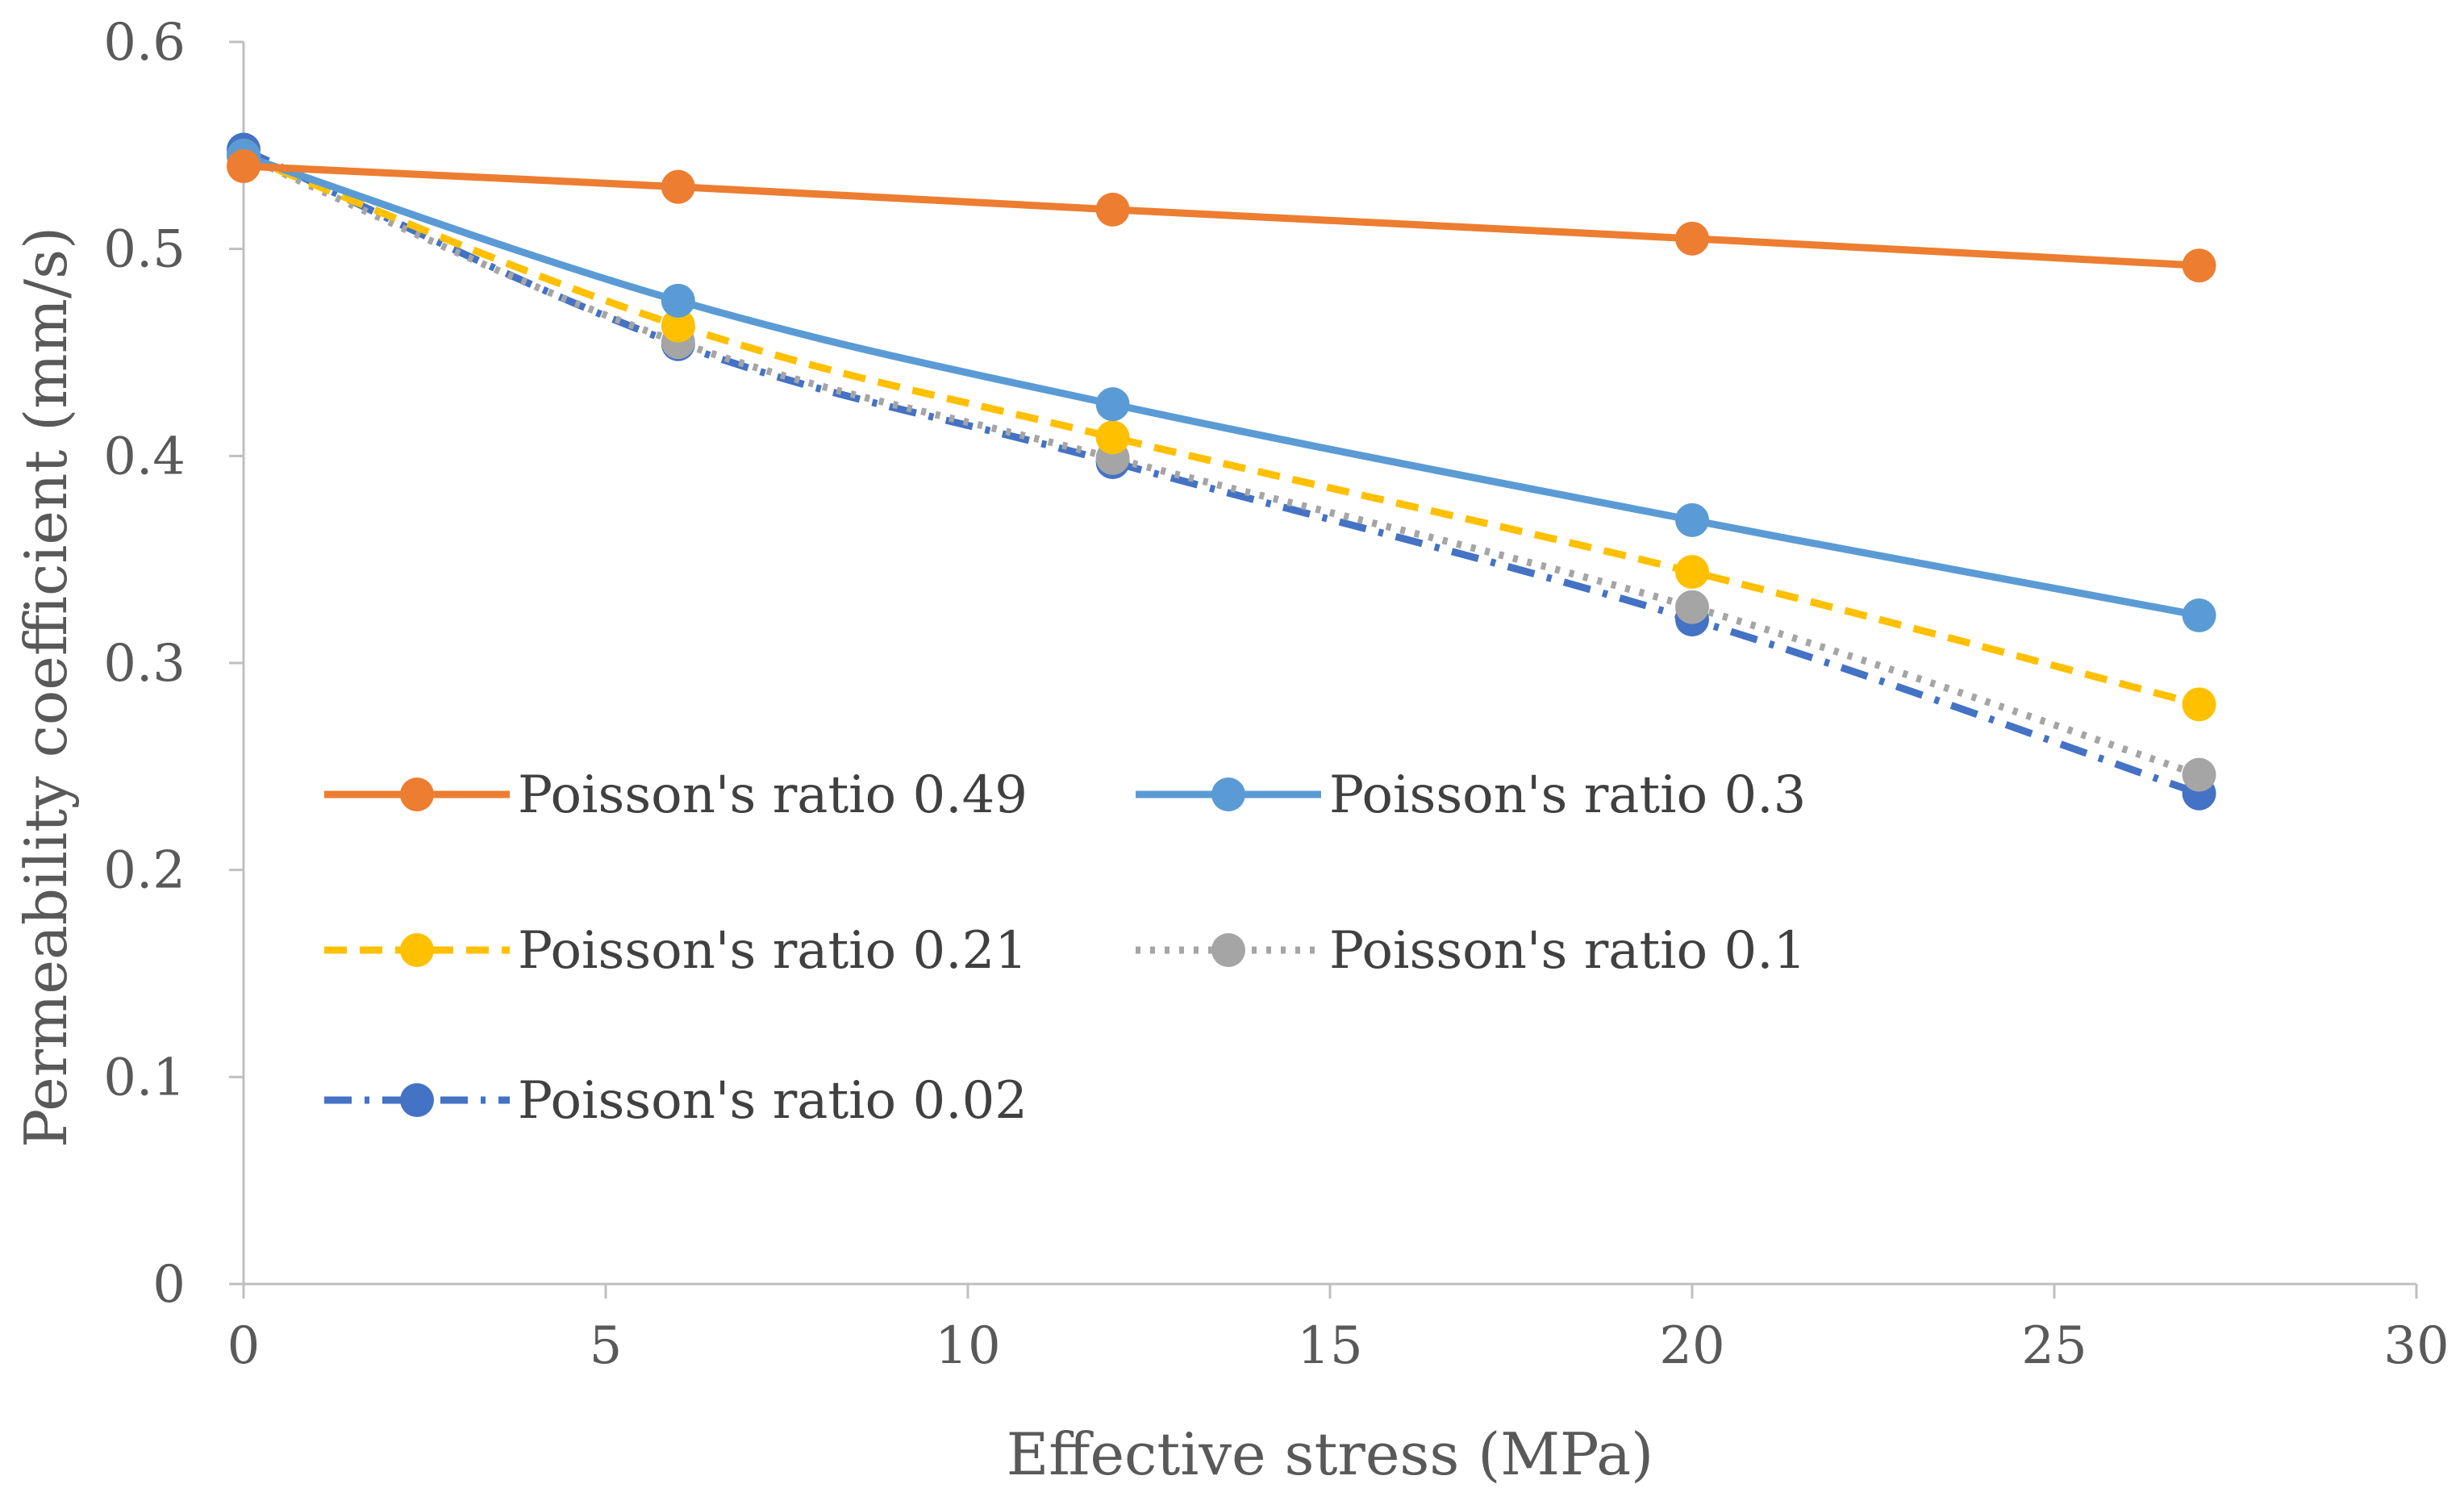 This screenshot has width=2464, height=1505. What do you see at coordinates (144, 43) in the screenshot?
I see `y-tick-label: 0.6` at bounding box center [144, 43].